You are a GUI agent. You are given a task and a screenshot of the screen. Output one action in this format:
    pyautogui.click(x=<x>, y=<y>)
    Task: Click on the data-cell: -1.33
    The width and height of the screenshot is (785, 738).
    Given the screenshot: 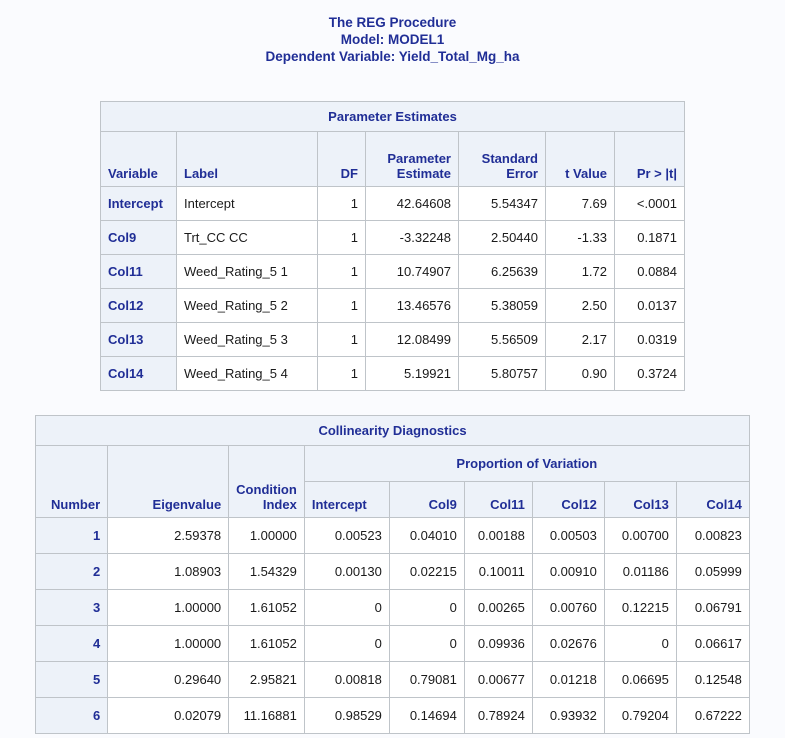 What is the action you would take?
    pyautogui.click(x=580, y=237)
    